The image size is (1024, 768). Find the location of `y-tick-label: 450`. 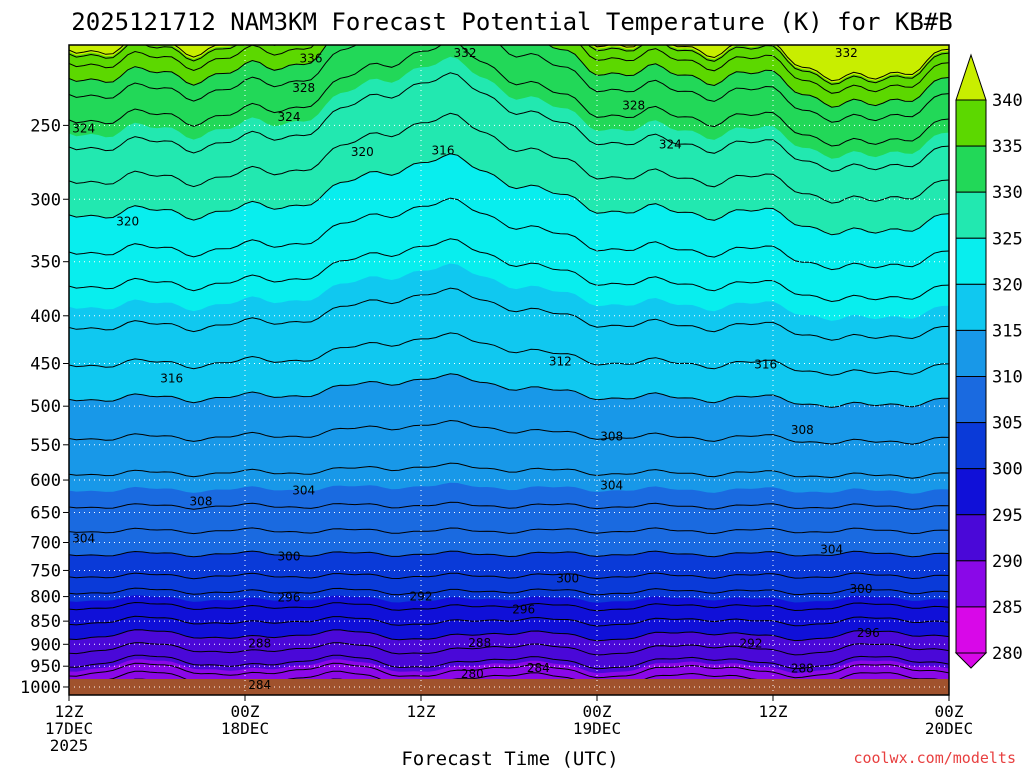

y-tick-label: 450 is located at coordinates (45, 365).